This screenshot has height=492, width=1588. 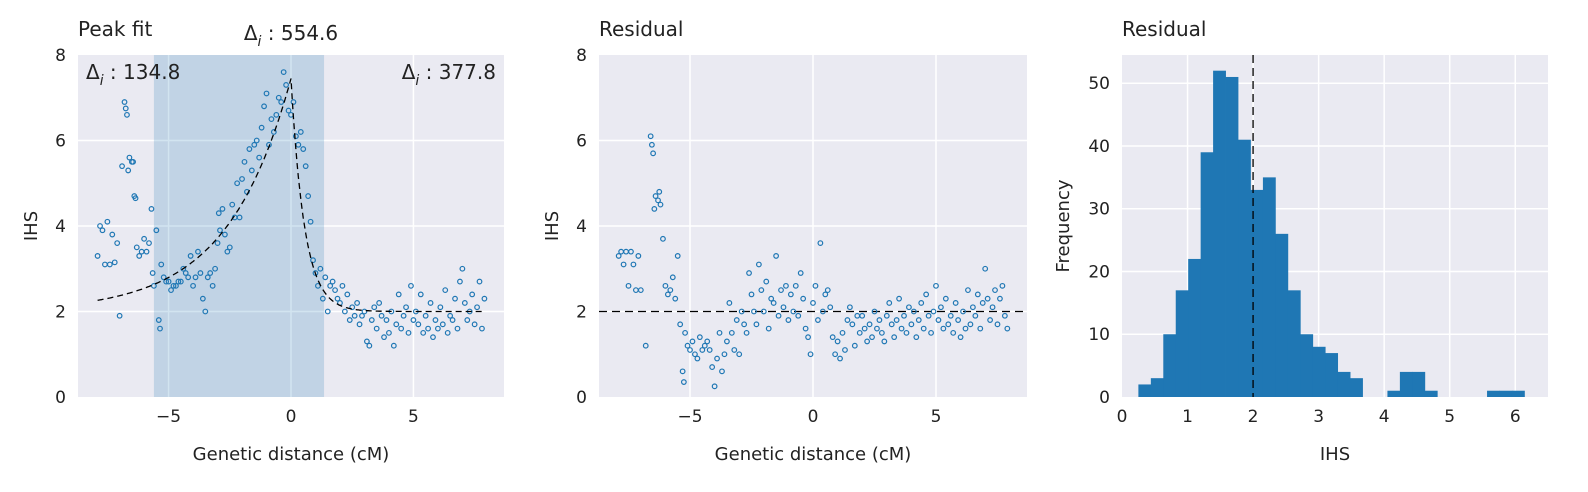 What do you see at coordinates (60, 142) in the screenshot?
I see `y-tick-label: 6` at bounding box center [60, 142].